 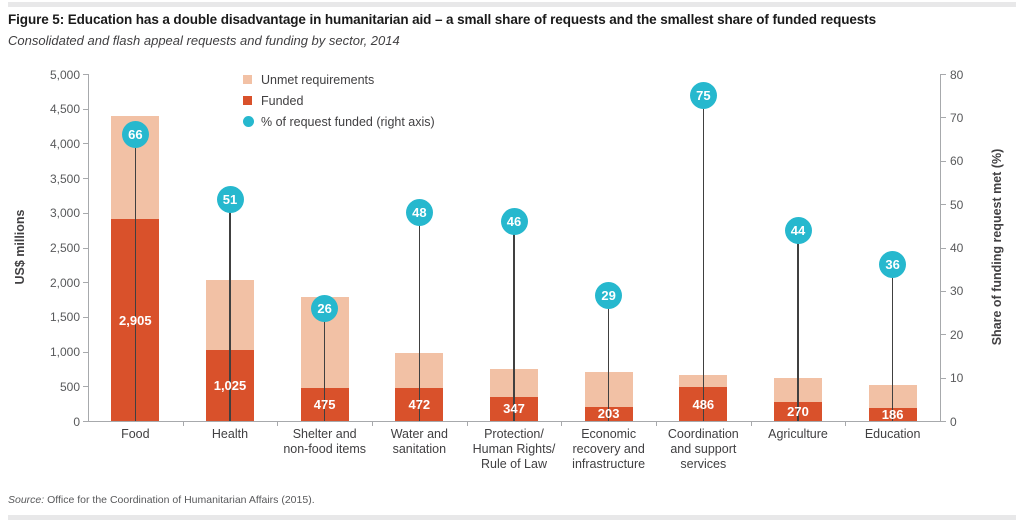 I want to click on x-axis-line, so click(x=514, y=421).